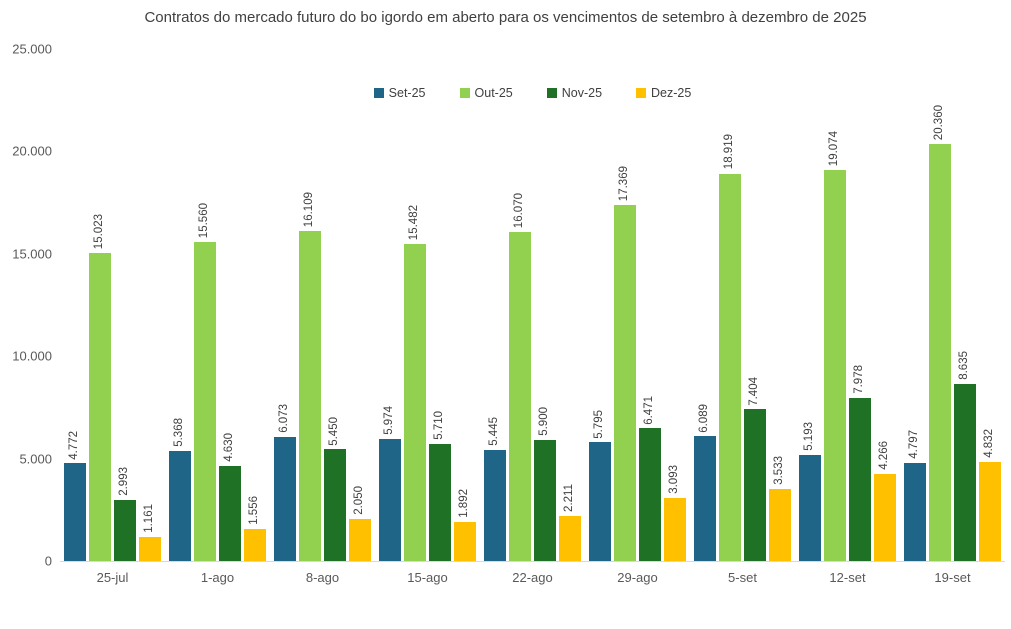  Describe the element at coordinates (440, 305) in the screenshot. I see `bar-cell: 5.710` at that location.